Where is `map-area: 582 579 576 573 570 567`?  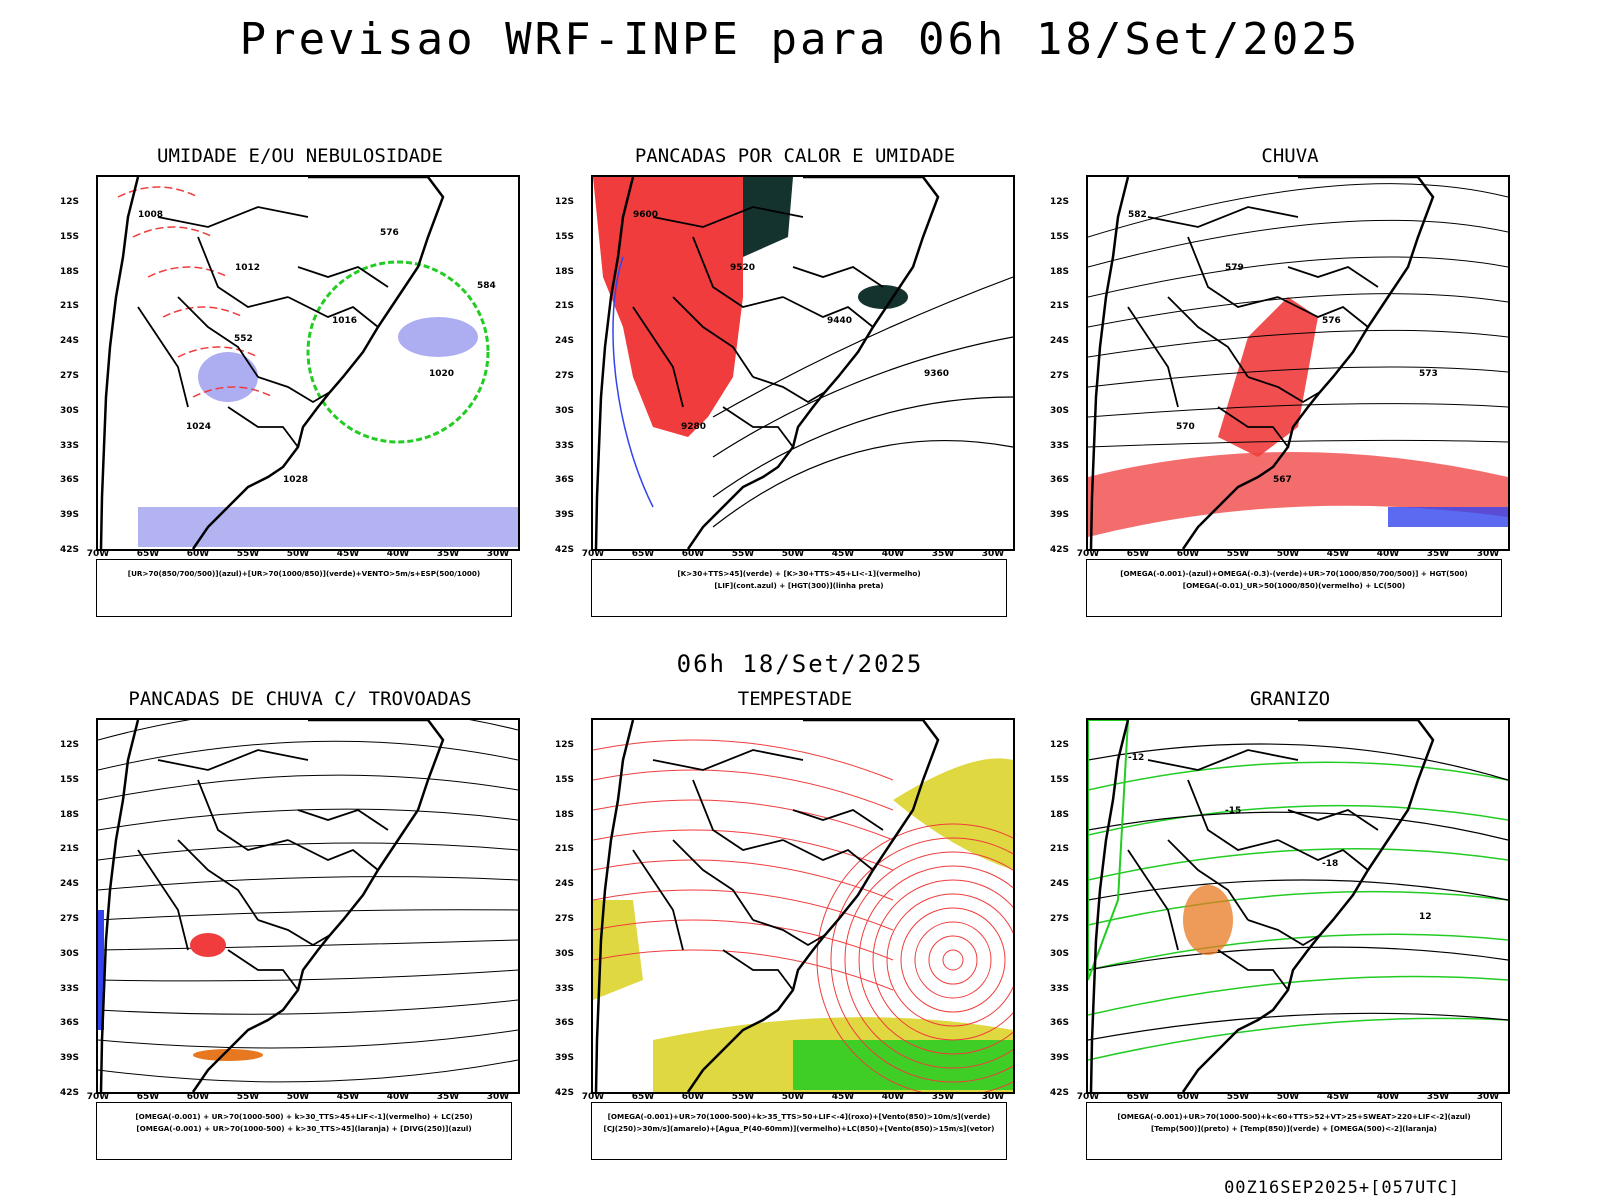 map-area: 582 579 576 573 570 567 is located at coordinates (1298, 363).